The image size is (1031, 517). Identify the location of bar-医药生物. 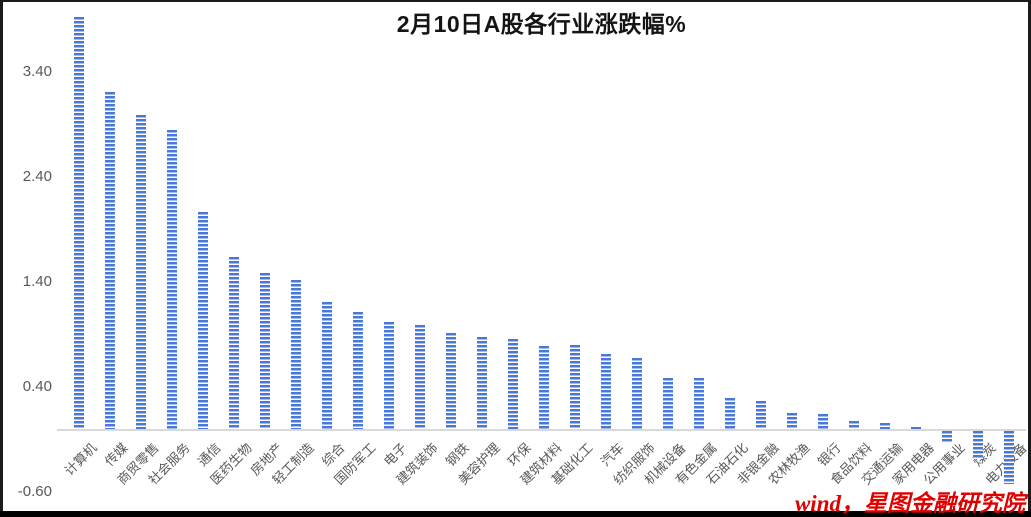
(234, 342).